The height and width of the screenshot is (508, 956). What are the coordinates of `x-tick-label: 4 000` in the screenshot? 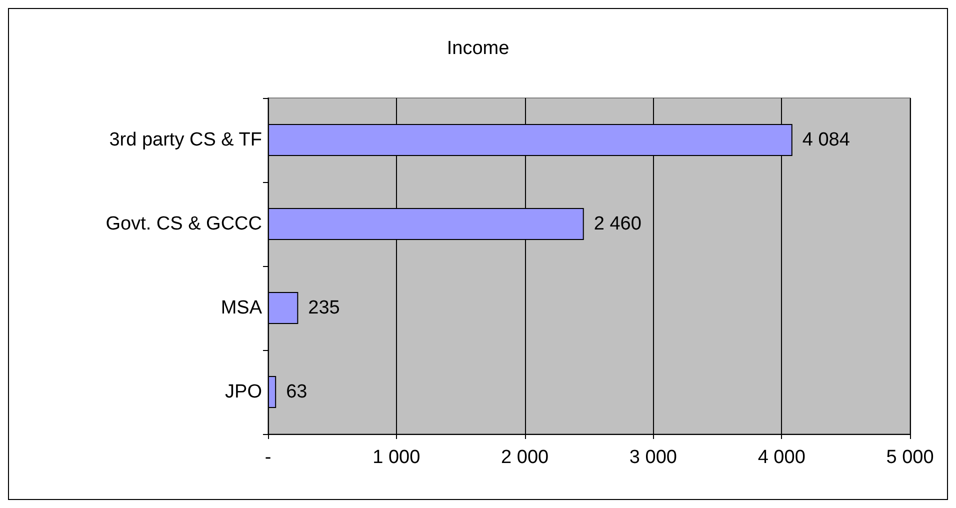 It's located at (782, 457).